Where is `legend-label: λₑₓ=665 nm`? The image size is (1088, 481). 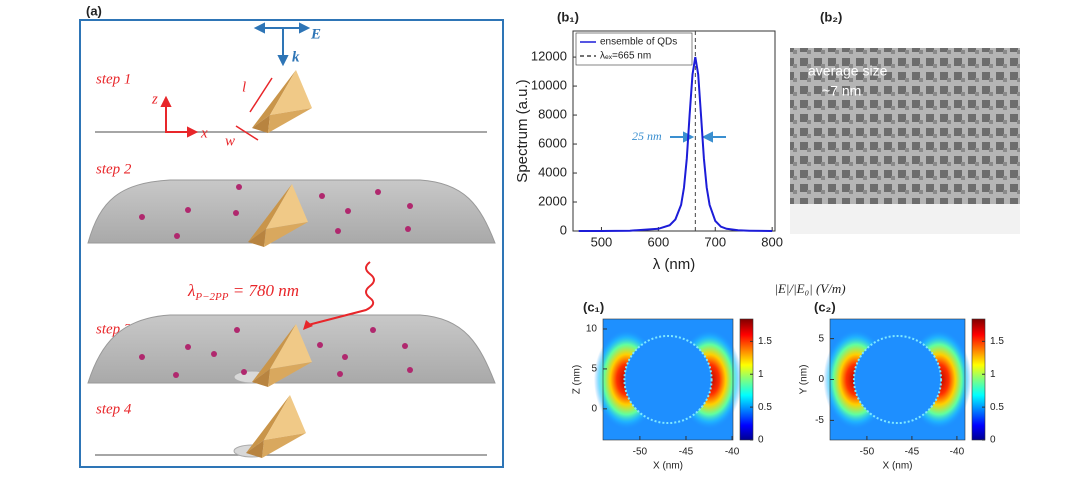
legend-label: λₑₓ=665 nm is located at coordinates (625, 56).